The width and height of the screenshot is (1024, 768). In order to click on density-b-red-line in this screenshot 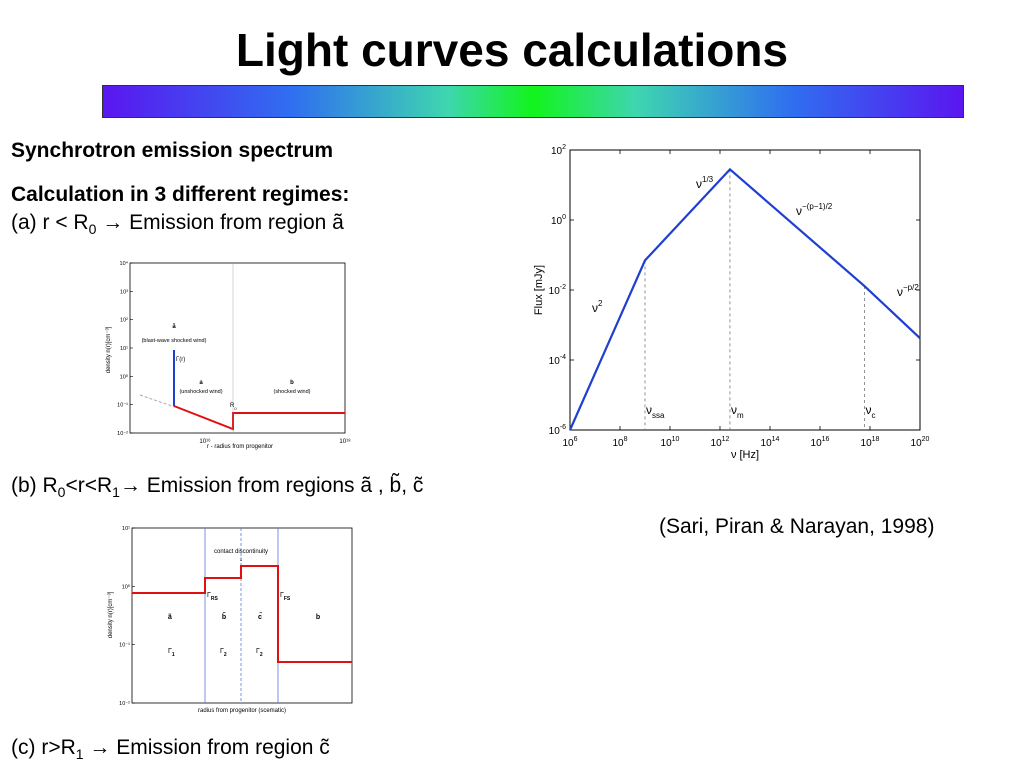, I will do `click(242, 614)`.